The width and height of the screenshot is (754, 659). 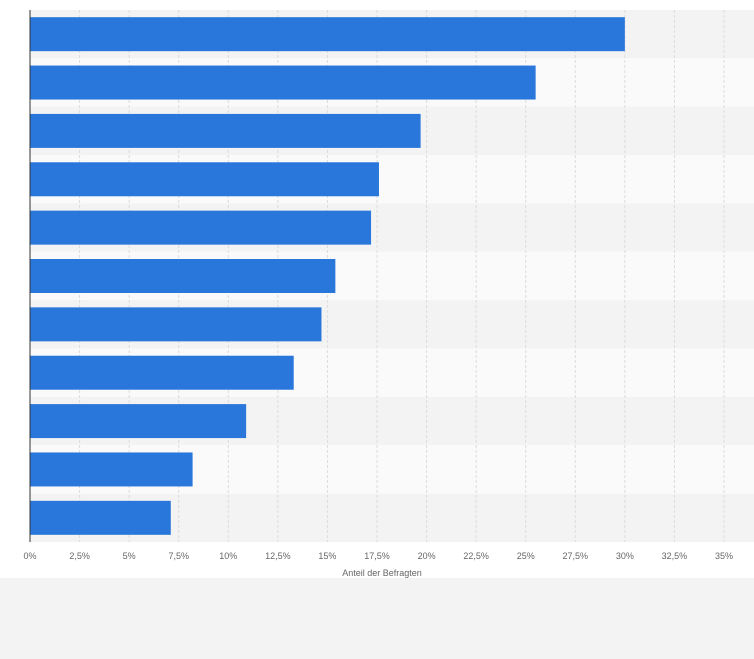 What do you see at coordinates (79, 556) in the screenshot?
I see `x-tick-label: 2,5%` at bounding box center [79, 556].